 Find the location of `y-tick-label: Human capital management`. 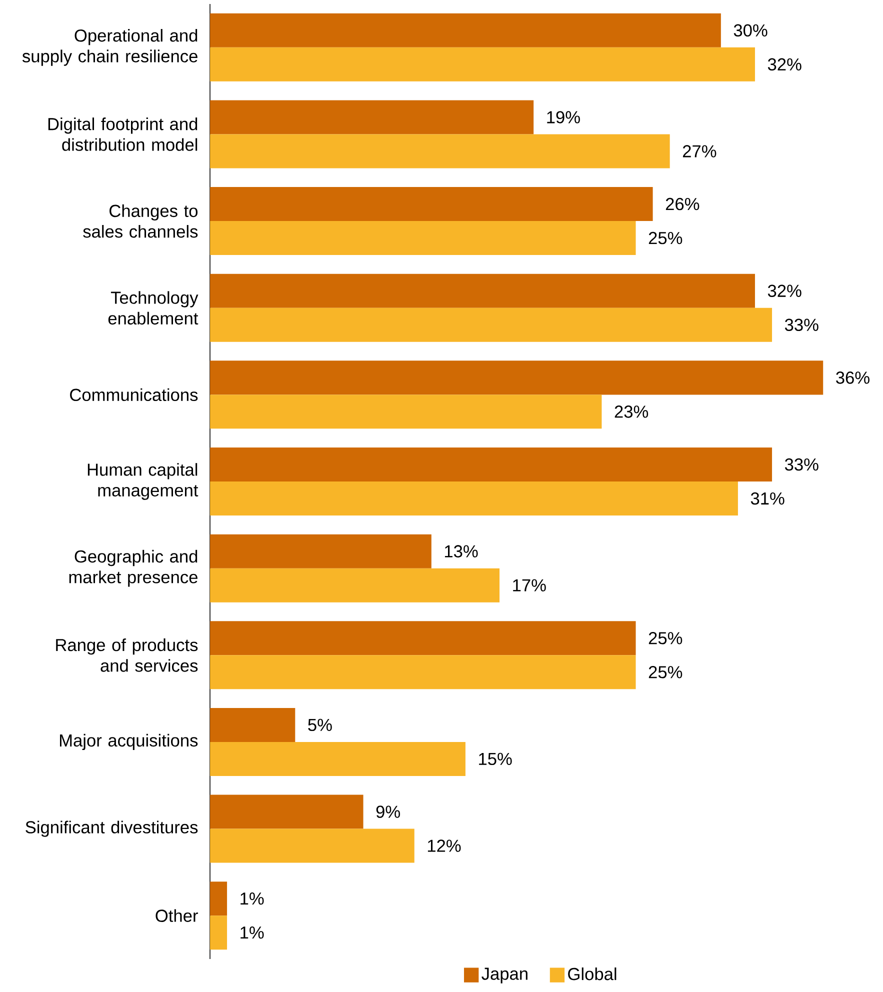

y-tick-label: Human capital management is located at coordinates (143, 481).